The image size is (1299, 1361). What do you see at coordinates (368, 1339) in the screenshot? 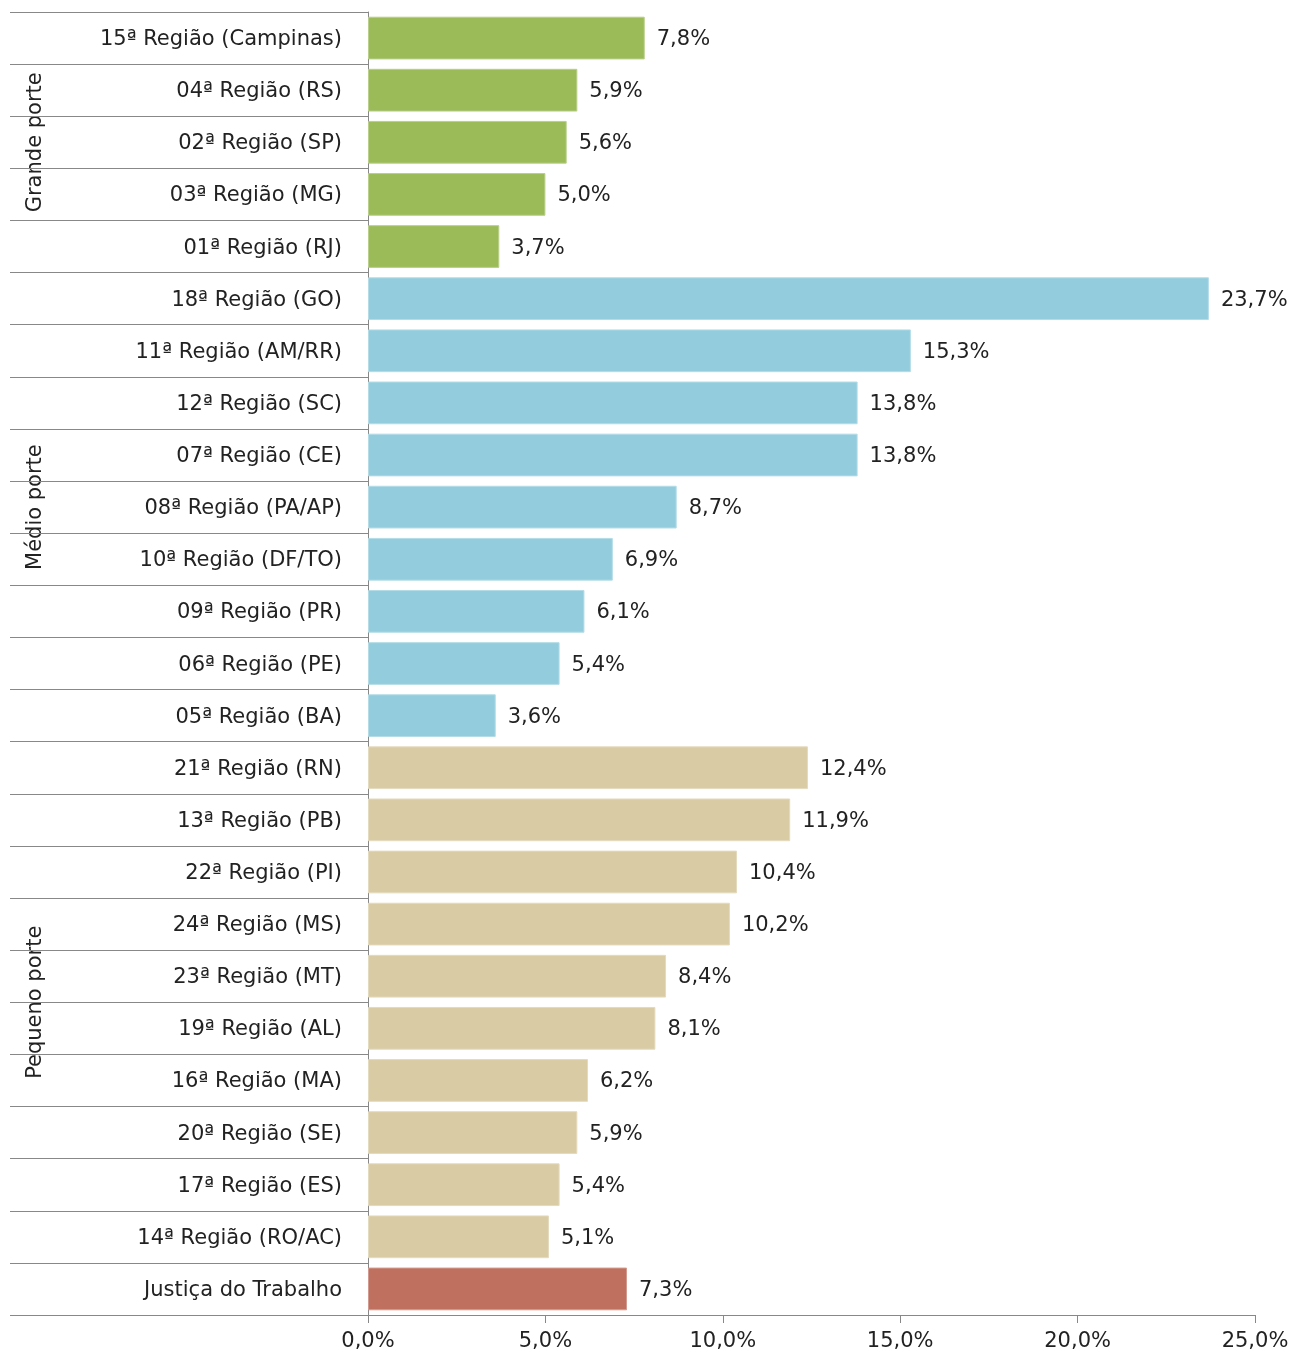
I see `x-tick-label: 0,0%` at bounding box center [368, 1339].